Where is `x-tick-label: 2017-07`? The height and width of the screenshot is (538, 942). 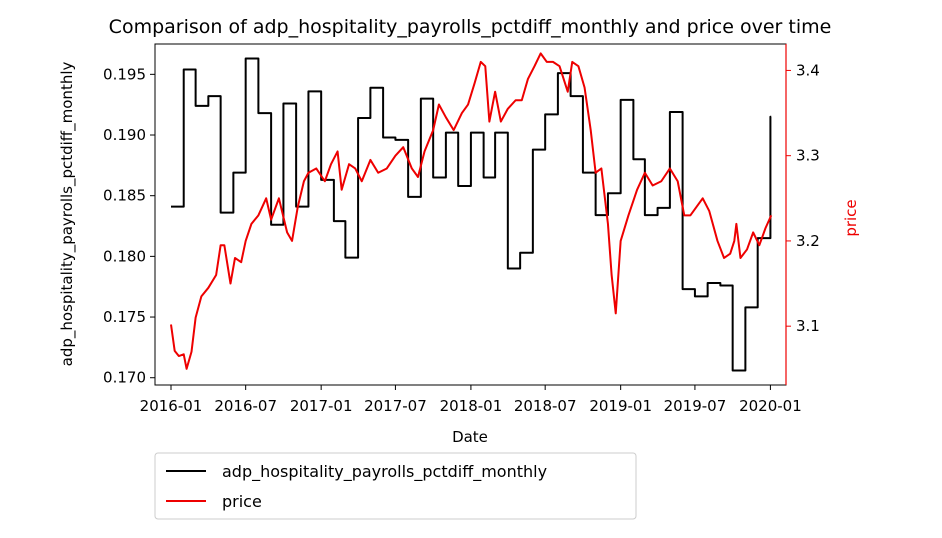
x-tick-label: 2017-07 is located at coordinates (395, 406).